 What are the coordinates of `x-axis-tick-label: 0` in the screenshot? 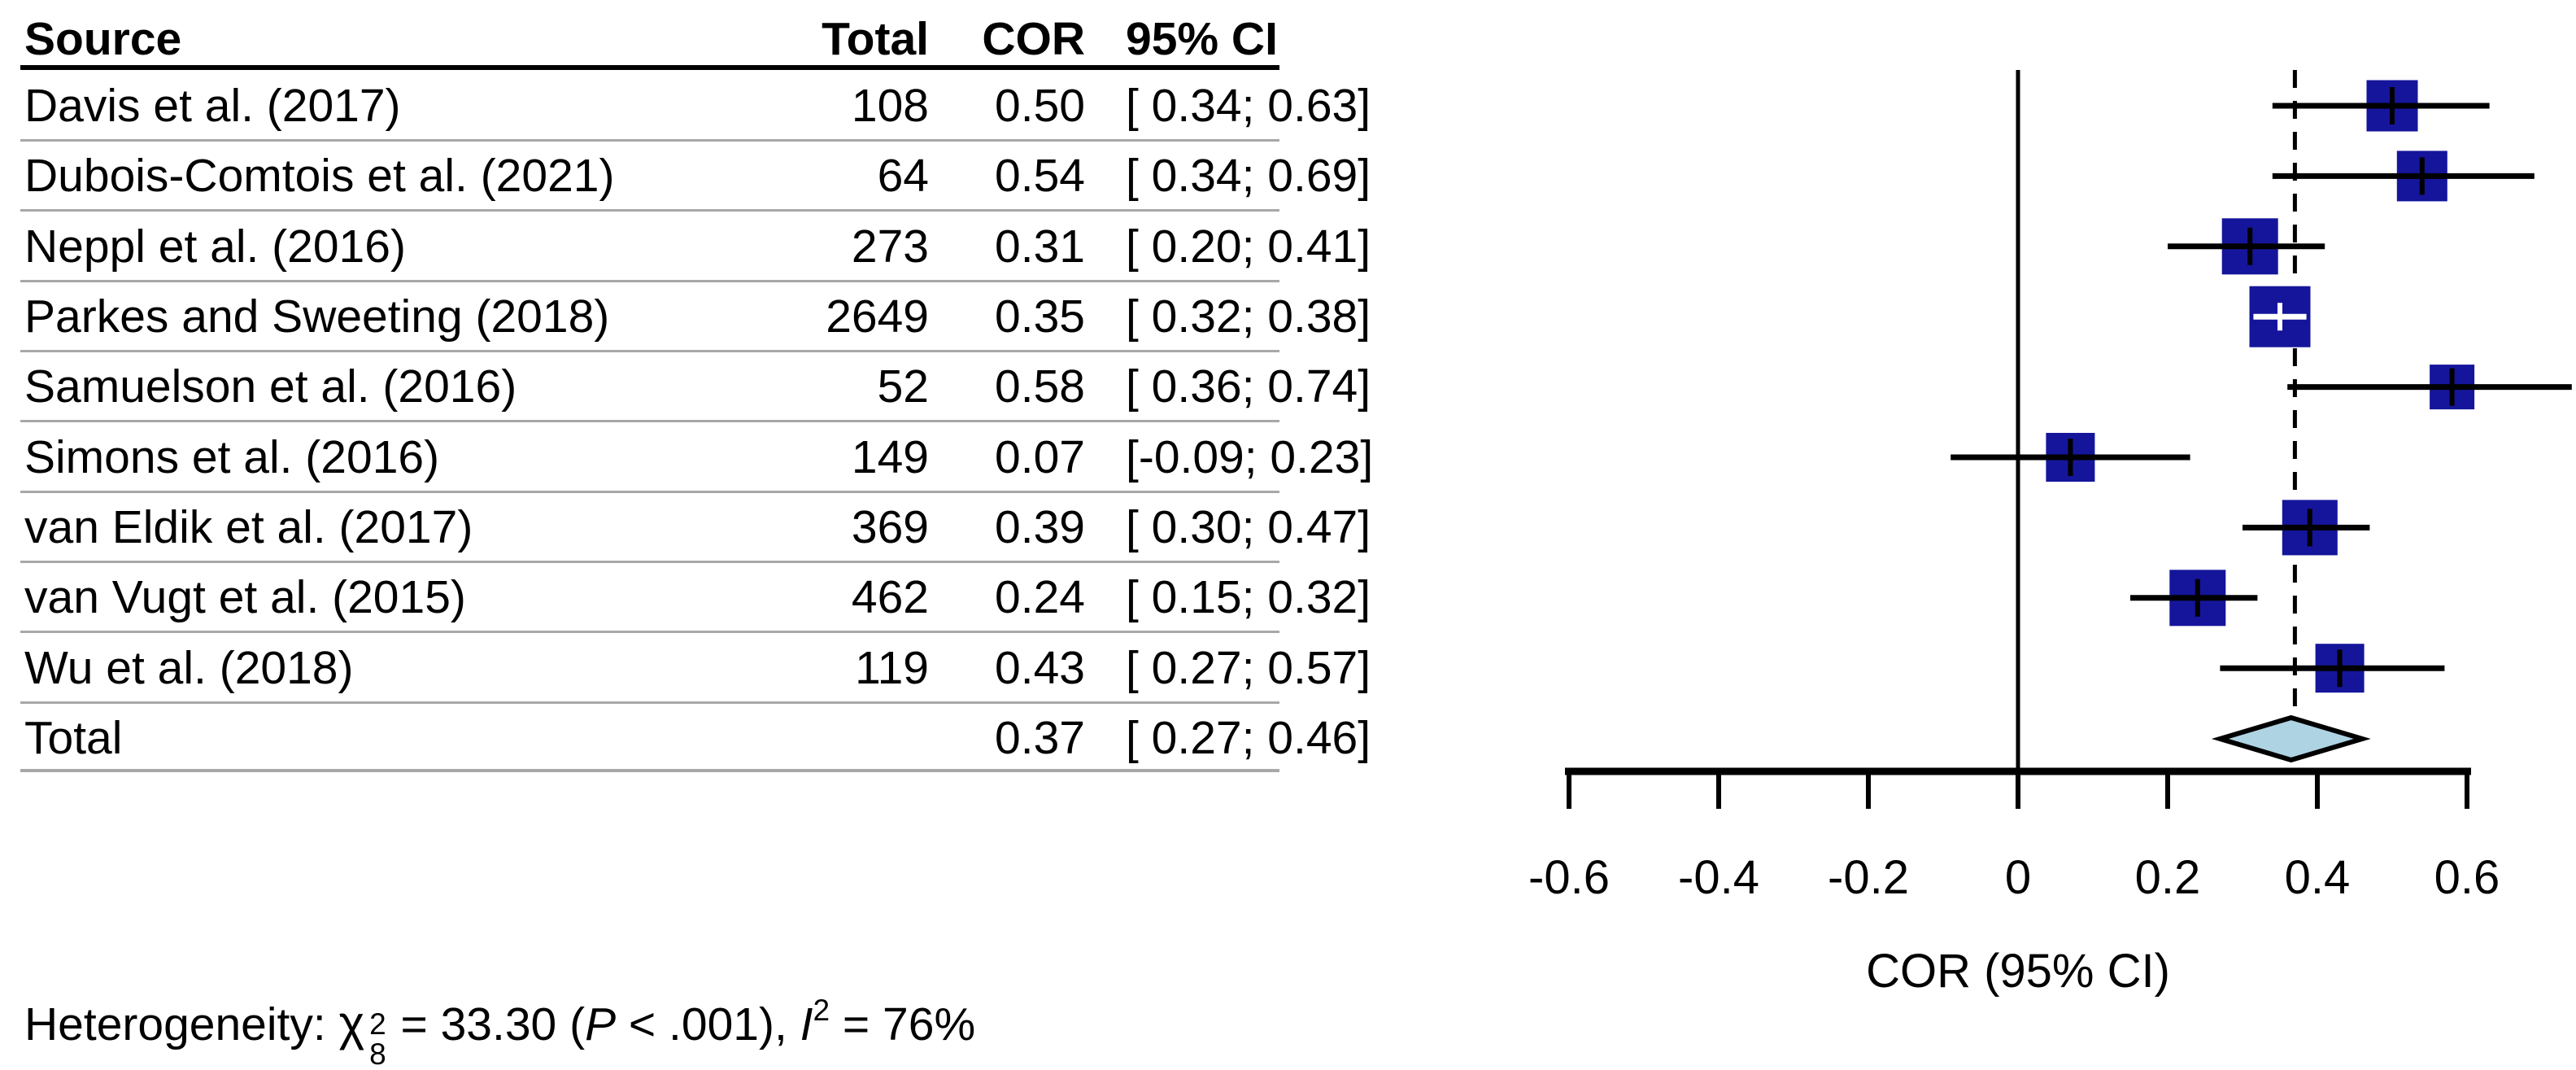 It's located at (2018, 878).